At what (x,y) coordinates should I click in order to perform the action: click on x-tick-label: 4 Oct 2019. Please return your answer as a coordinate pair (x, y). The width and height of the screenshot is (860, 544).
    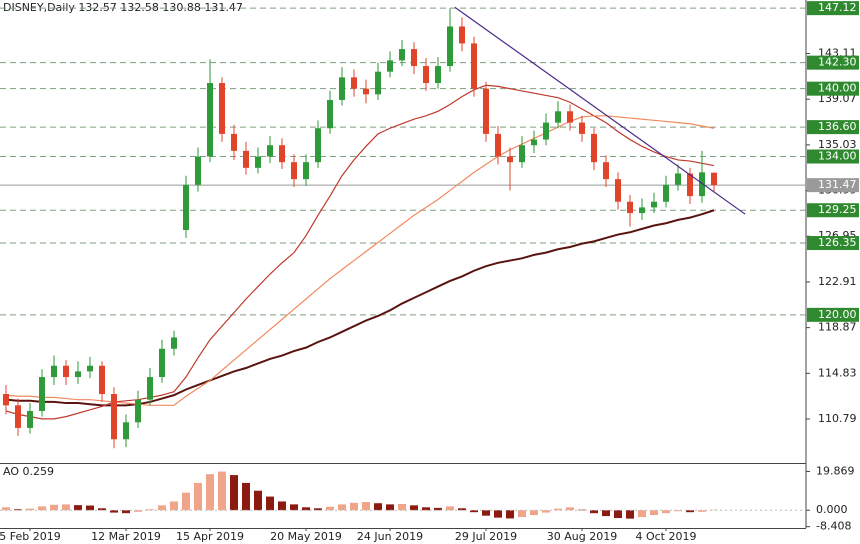
    Looking at the image, I should click on (665, 536).